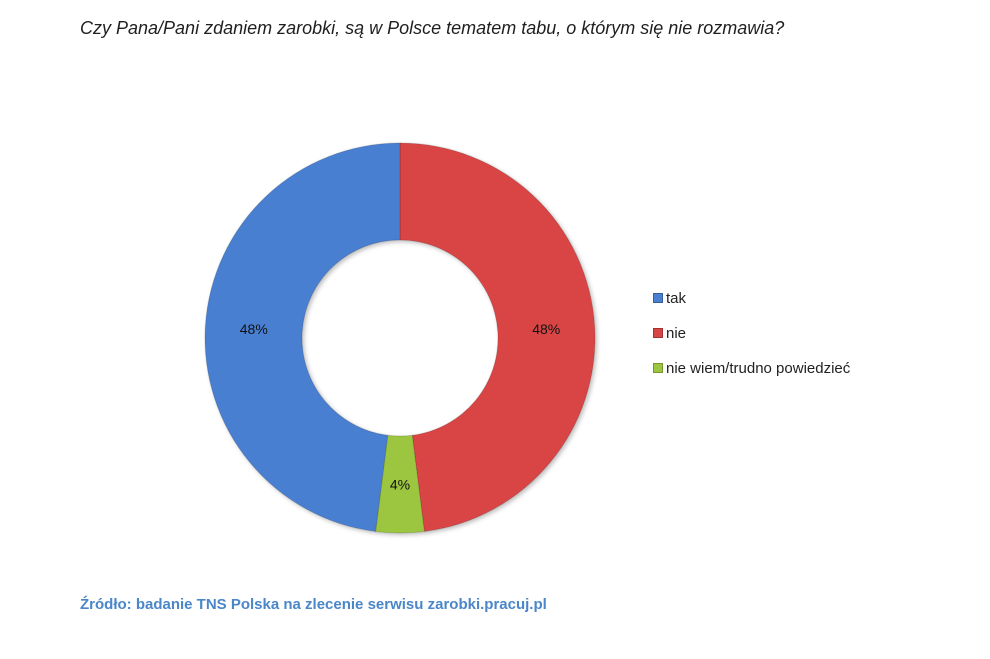  What do you see at coordinates (658, 368) in the screenshot?
I see `legend-swatch-nie-wiem` at bounding box center [658, 368].